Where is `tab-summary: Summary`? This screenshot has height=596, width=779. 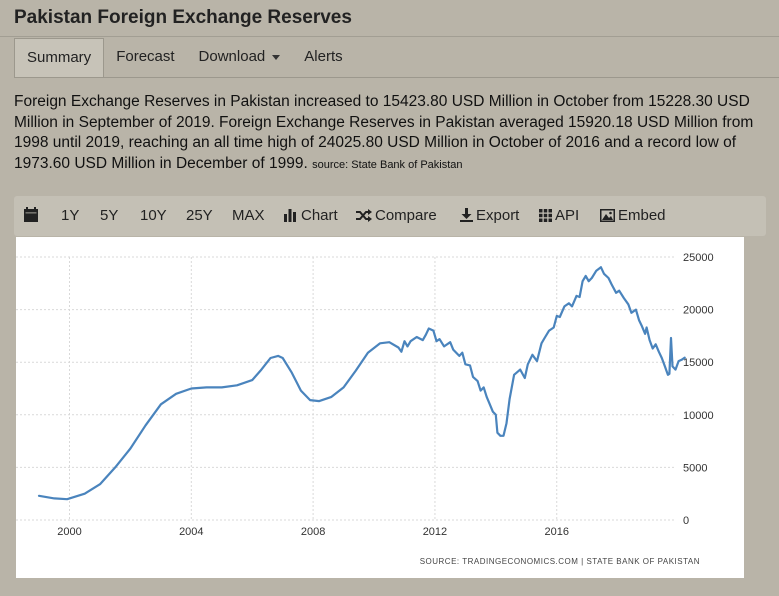 tab-summary: Summary is located at coordinates (59, 58).